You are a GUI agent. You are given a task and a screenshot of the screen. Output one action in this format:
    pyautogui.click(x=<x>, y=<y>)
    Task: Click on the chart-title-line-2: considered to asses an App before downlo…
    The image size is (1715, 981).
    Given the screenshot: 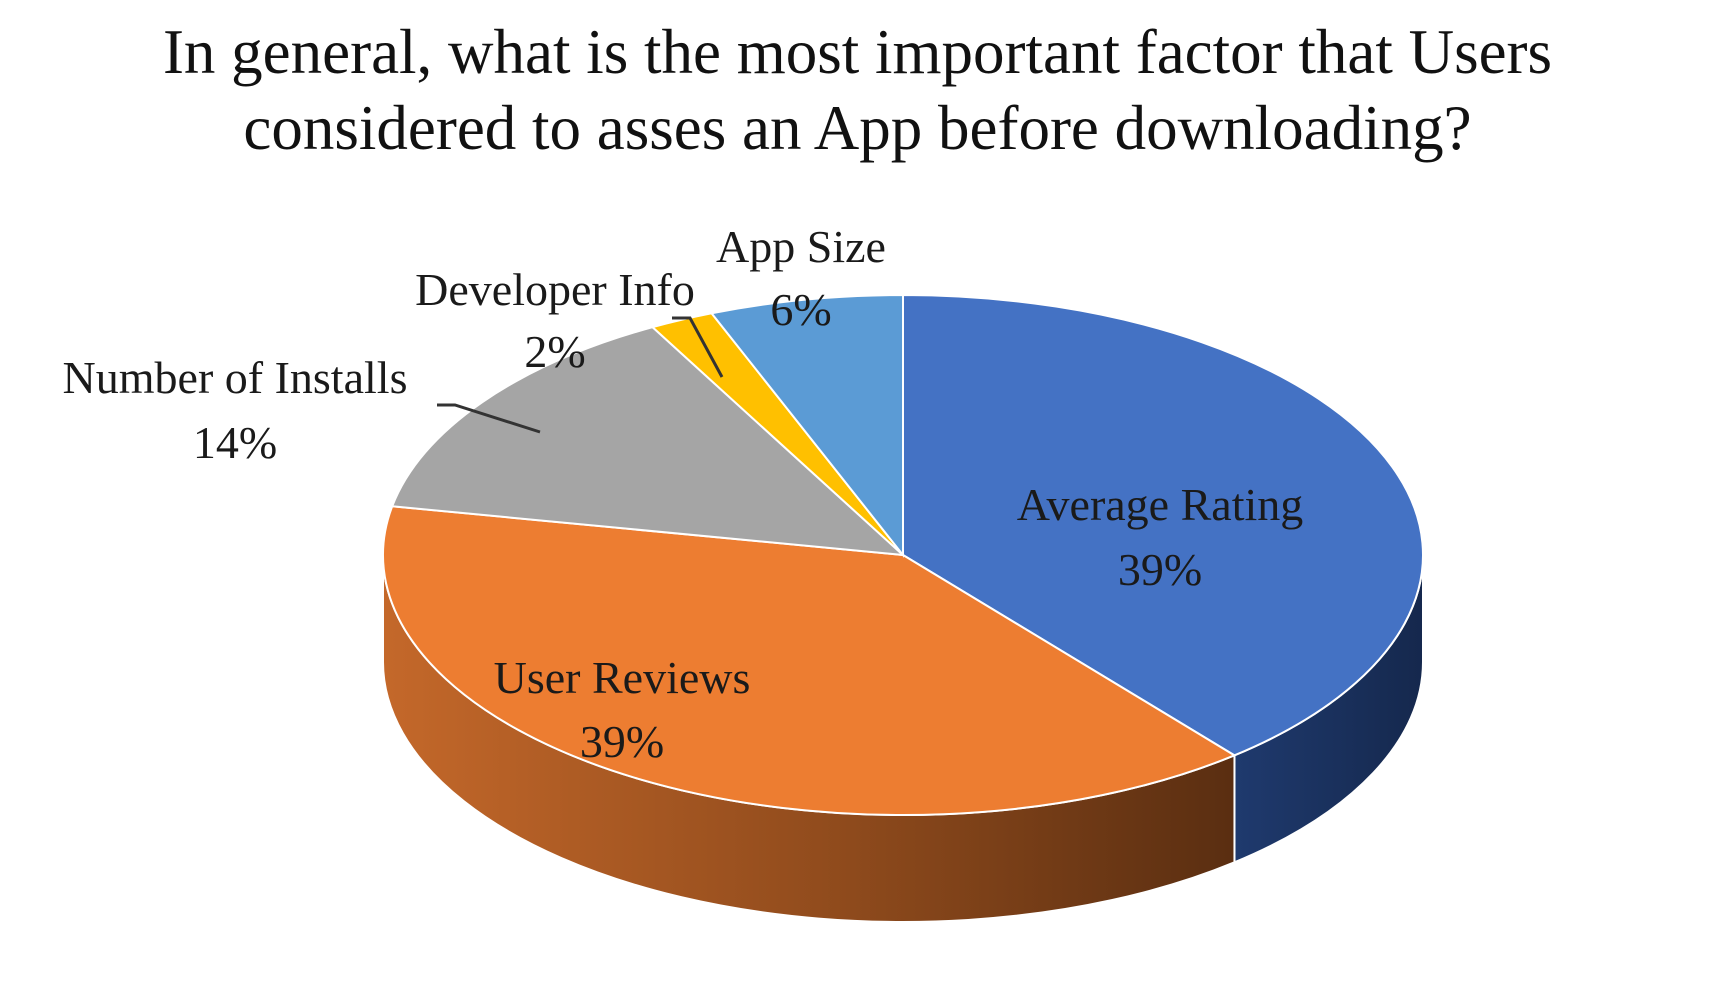 What is the action you would take?
    pyautogui.click(x=857, y=128)
    